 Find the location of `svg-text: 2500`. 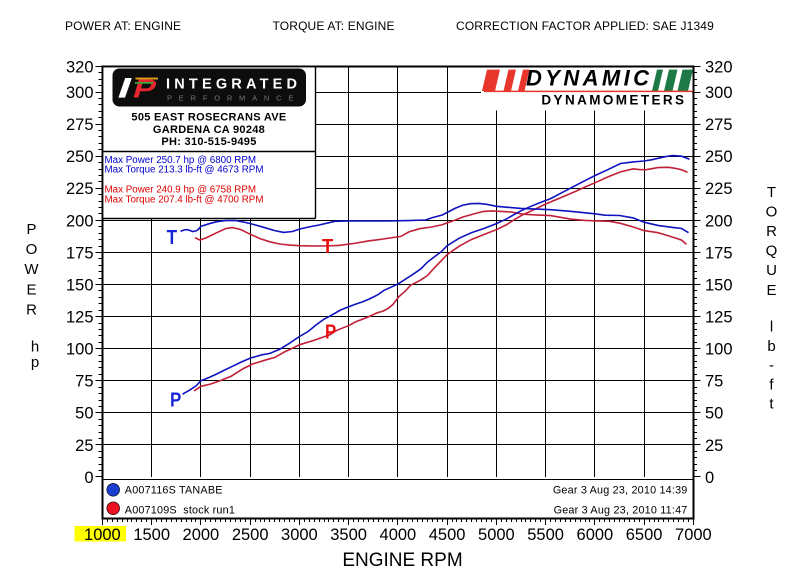

svg-text: 2500 is located at coordinates (250, 535).